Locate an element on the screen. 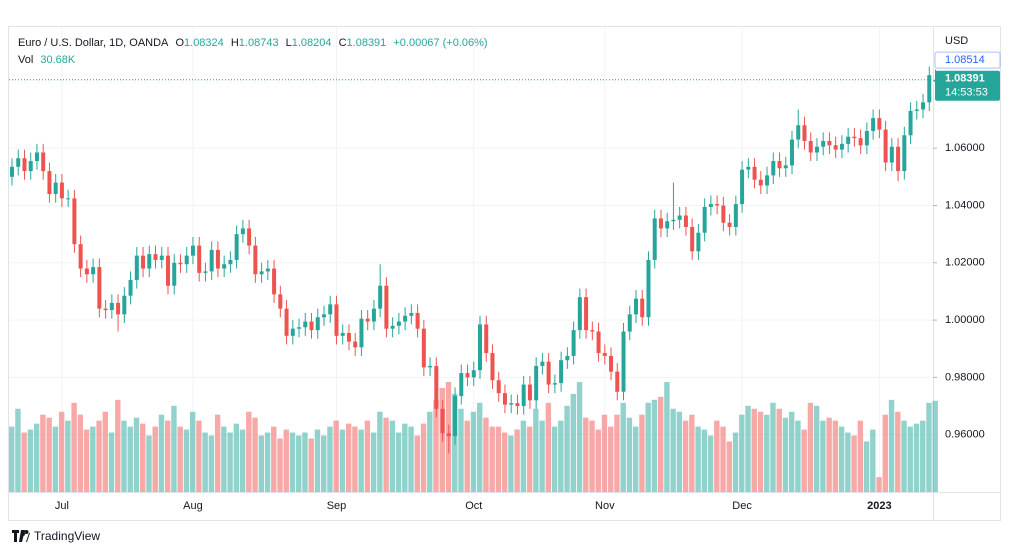 The width and height of the screenshot is (1012, 555). y-tick-label: 0.98000 is located at coordinates (965, 377).